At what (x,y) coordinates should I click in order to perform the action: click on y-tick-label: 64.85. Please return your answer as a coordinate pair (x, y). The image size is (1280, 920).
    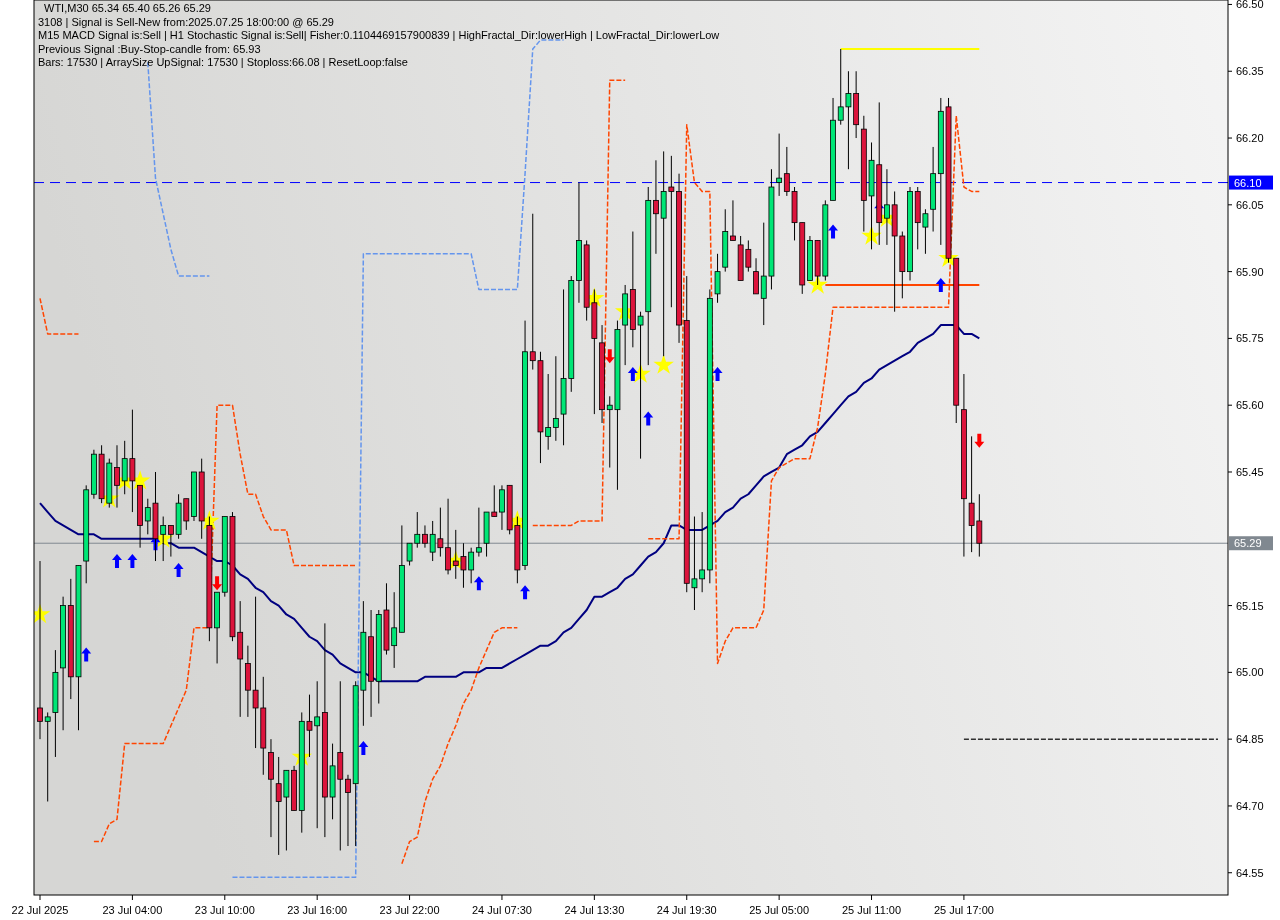
    Looking at the image, I should click on (1250, 739).